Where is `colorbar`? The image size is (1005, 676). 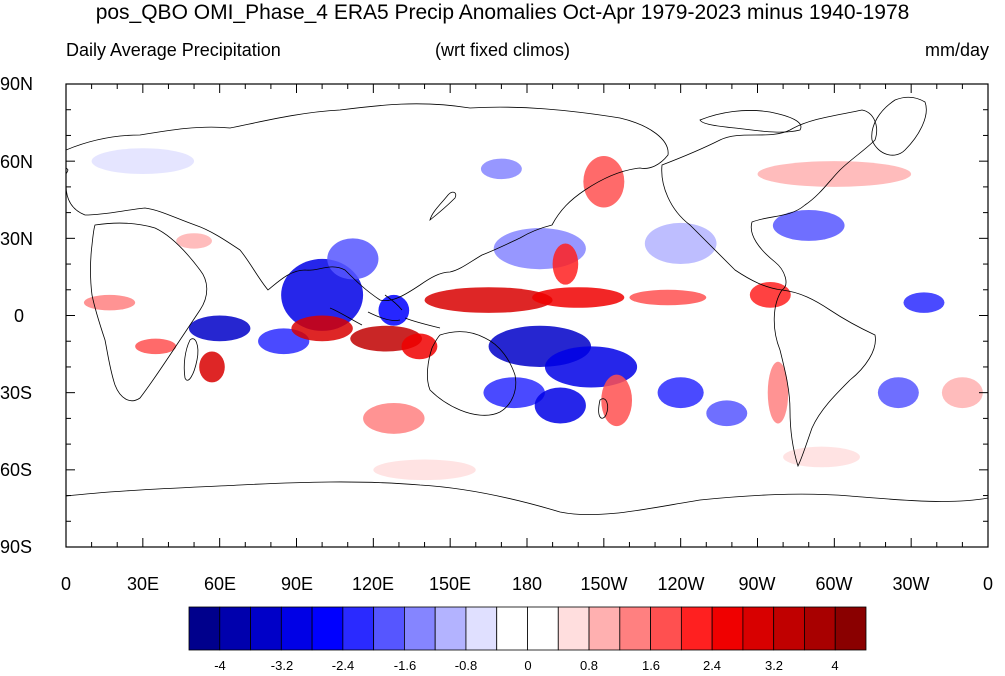 colorbar is located at coordinates (527, 628).